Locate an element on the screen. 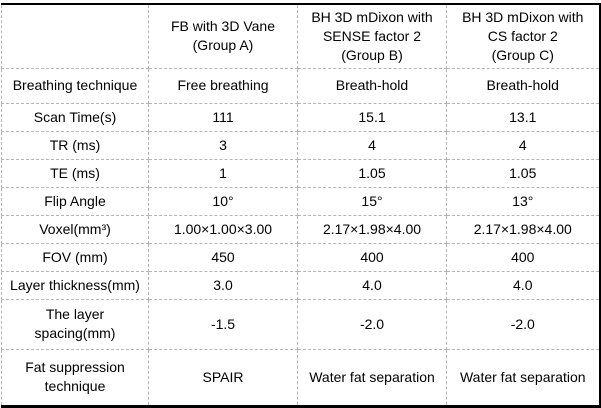  cell-breathing-group-a: Free breathing is located at coordinates (223, 85).